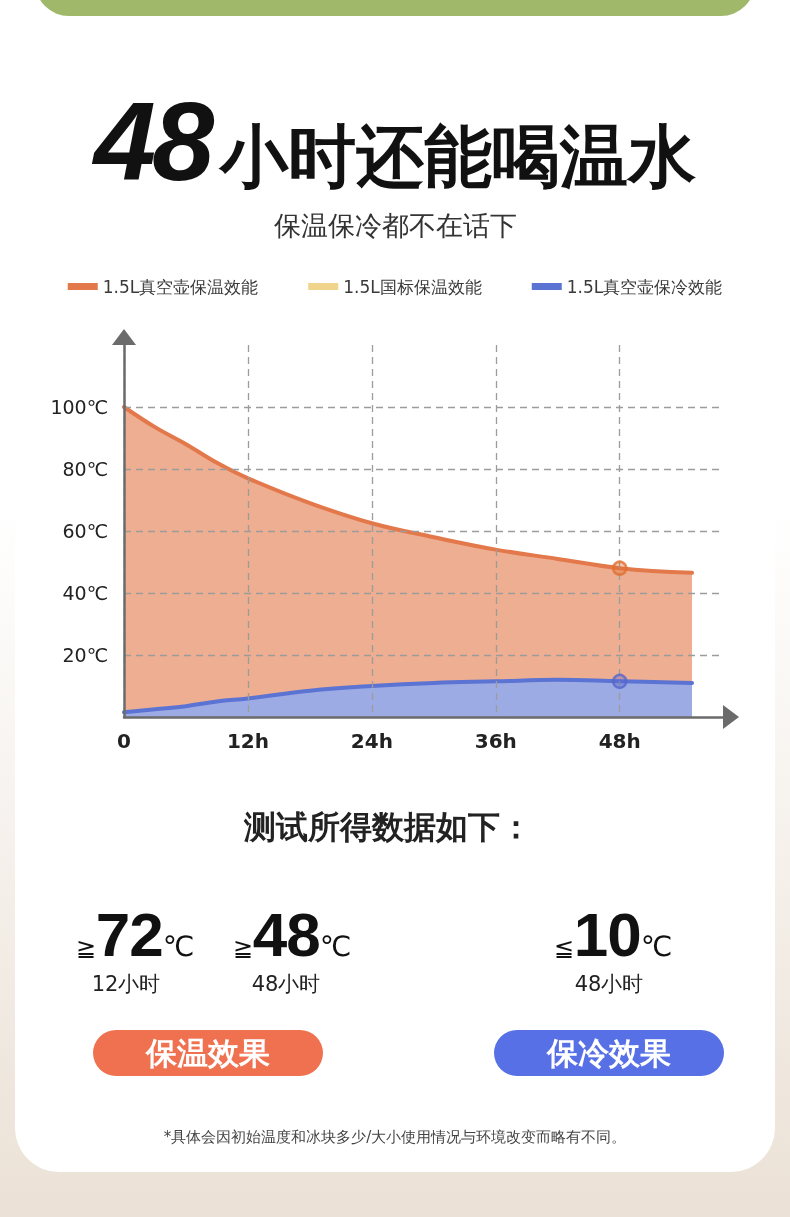  What do you see at coordinates (79, 407) in the screenshot?
I see `y-tick-label: 100℃` at bounding box center [79, 407].